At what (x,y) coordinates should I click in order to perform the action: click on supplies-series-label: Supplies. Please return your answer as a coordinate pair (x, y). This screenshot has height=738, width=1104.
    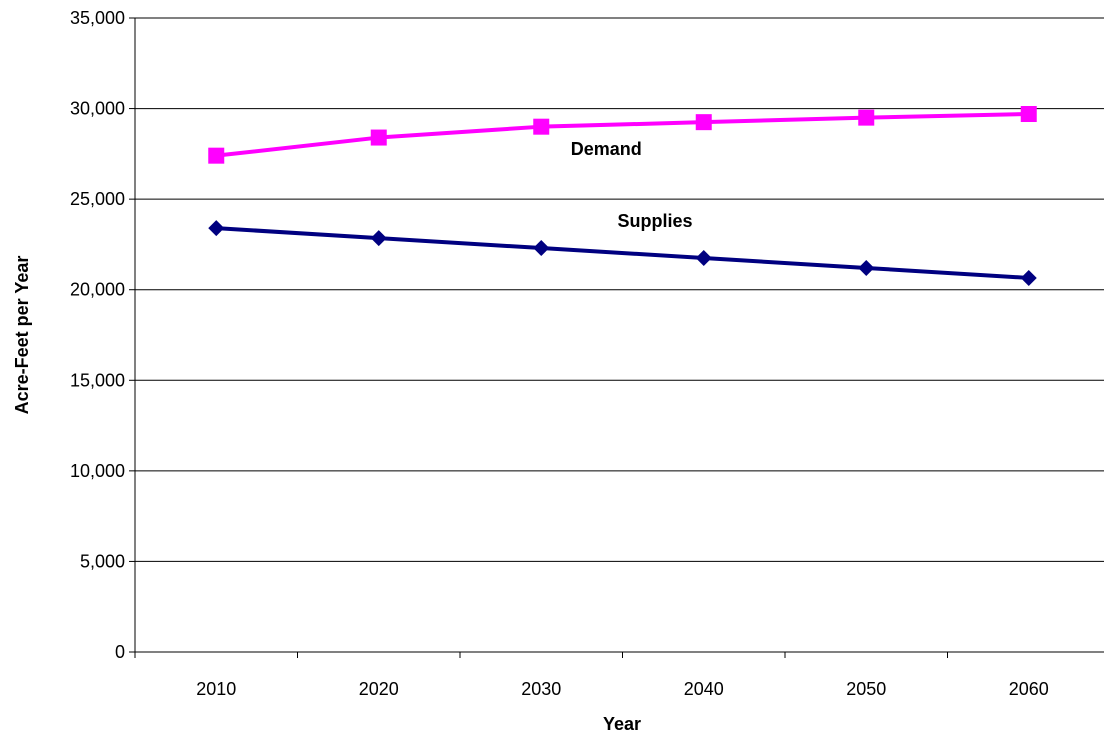
    Looking at the image, I should click on (654, 221).